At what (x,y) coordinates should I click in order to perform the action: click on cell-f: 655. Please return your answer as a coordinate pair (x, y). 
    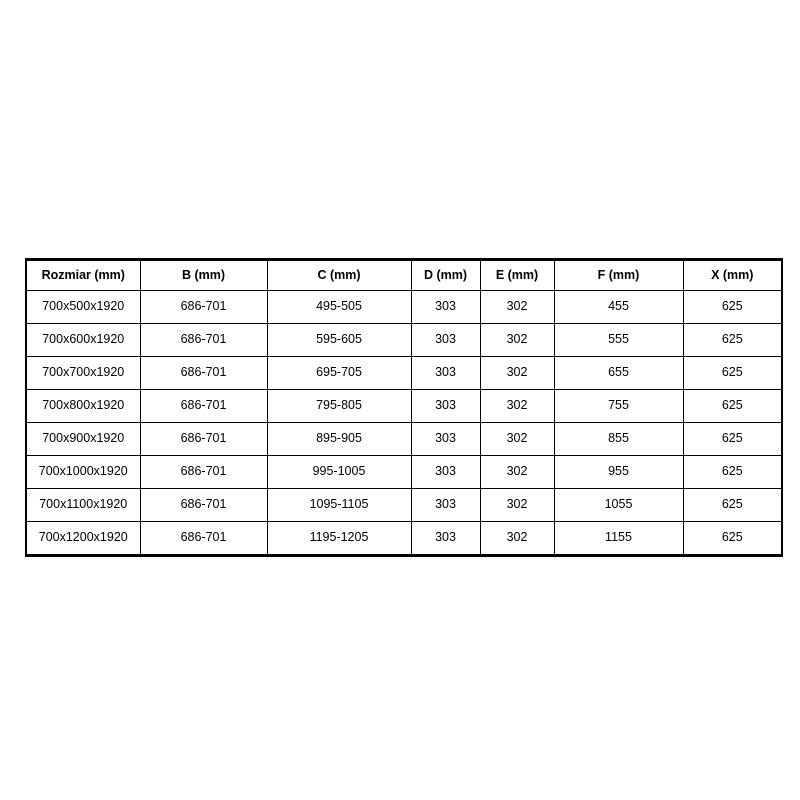
    Looking at the image, I should click on (618, 373).